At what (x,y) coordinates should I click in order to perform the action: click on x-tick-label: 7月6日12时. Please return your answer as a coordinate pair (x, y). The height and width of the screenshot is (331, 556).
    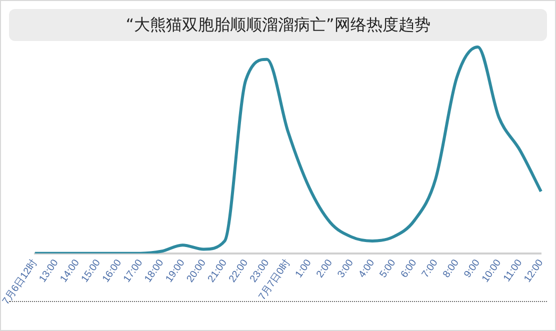
    Looking at the image, I should click on (20, 282).